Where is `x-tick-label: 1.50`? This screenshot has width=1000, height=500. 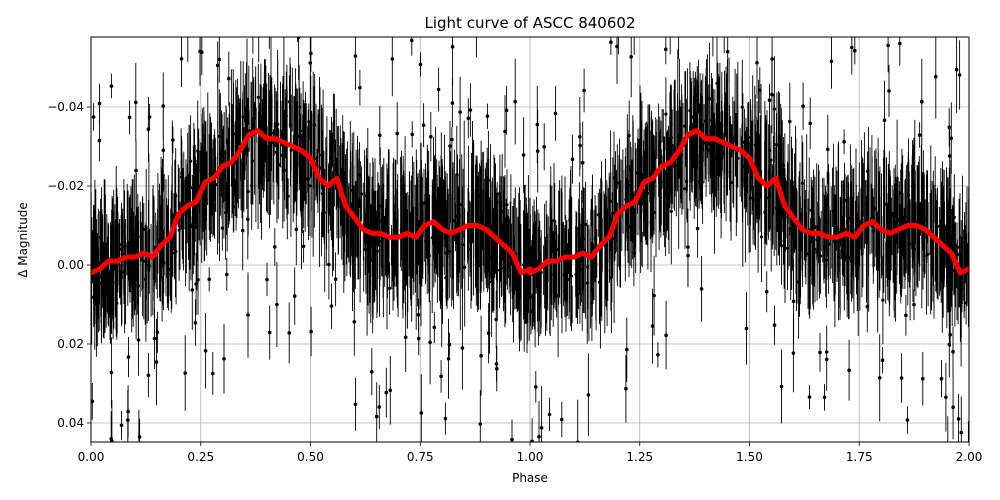 x-tick-label: 1.50 is located at coordinates (749, 457).